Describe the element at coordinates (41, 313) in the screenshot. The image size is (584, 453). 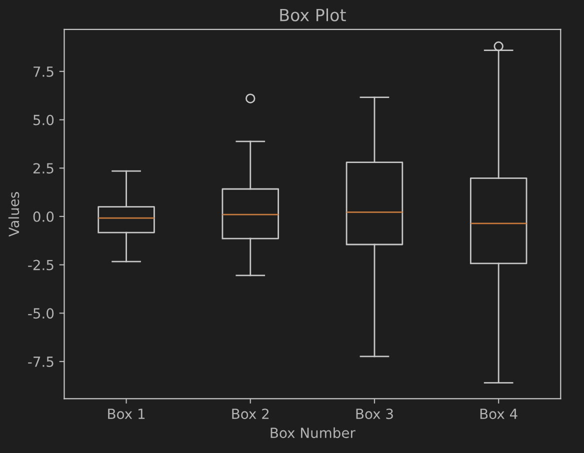
I see `y-tick-label: -5.0` at that location.